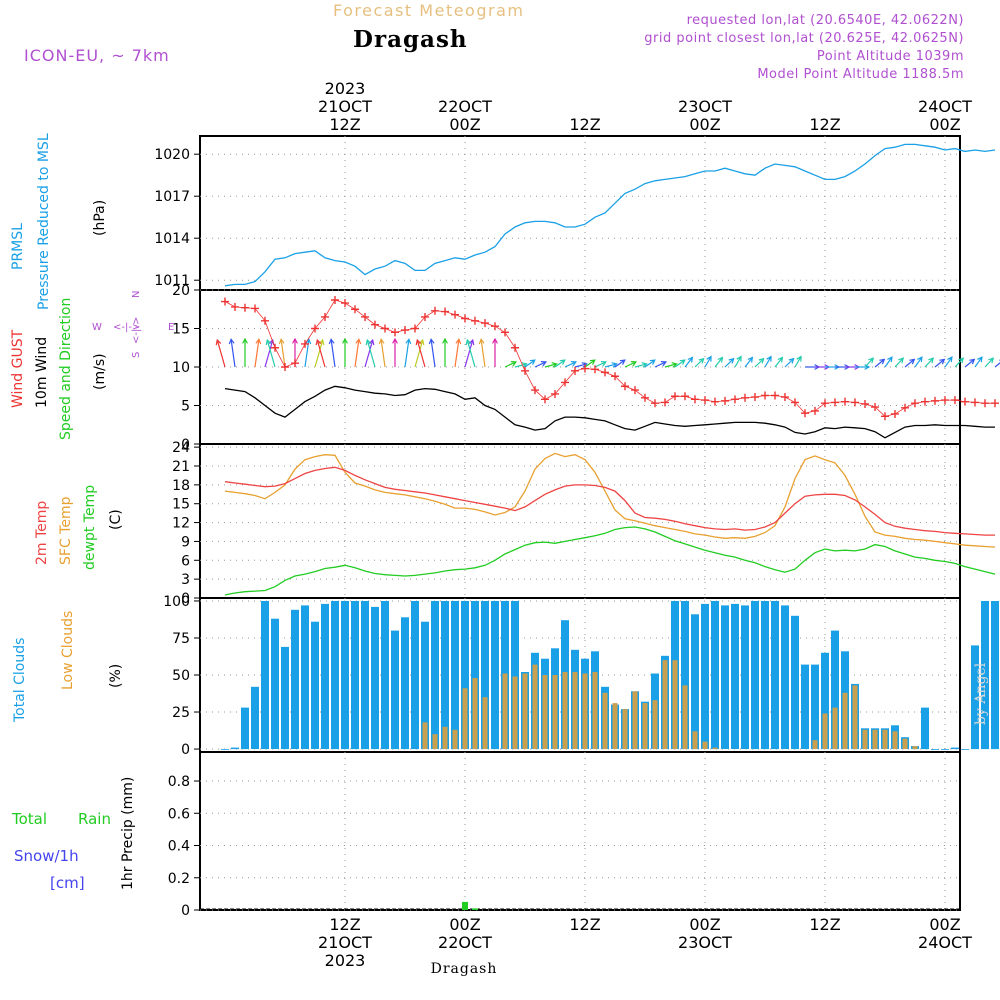 This screenshot has height=1000, width=1000. Describe the element at coordinates (73, 834) in the screenshot. I see `precip-labels: Total Rain Snow/1h [cm] 1hr Precip (mm)` at that location.